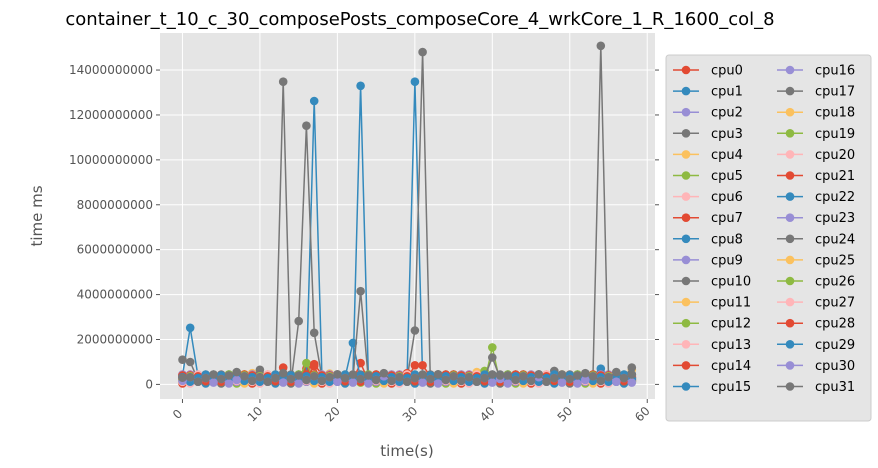  Describe the element at coordinates (115, 339) in the screenshot. I see `y-tick-label: 2000000000` at that location.